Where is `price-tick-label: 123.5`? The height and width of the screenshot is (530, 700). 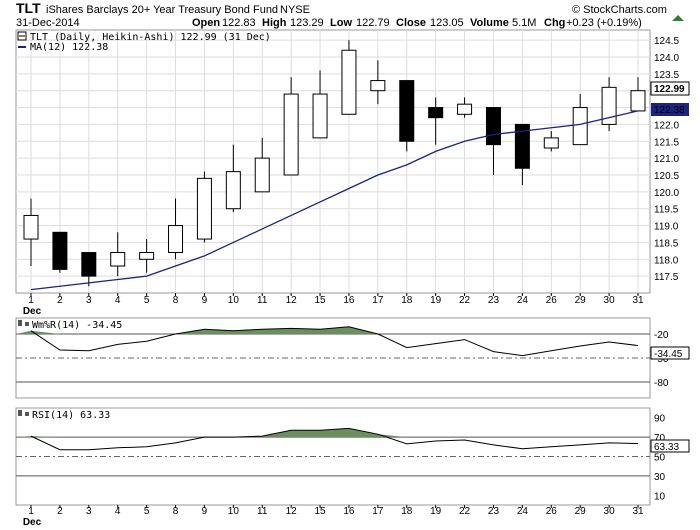
price-tick-label: 123.5 is located at coordinates (666, 75).